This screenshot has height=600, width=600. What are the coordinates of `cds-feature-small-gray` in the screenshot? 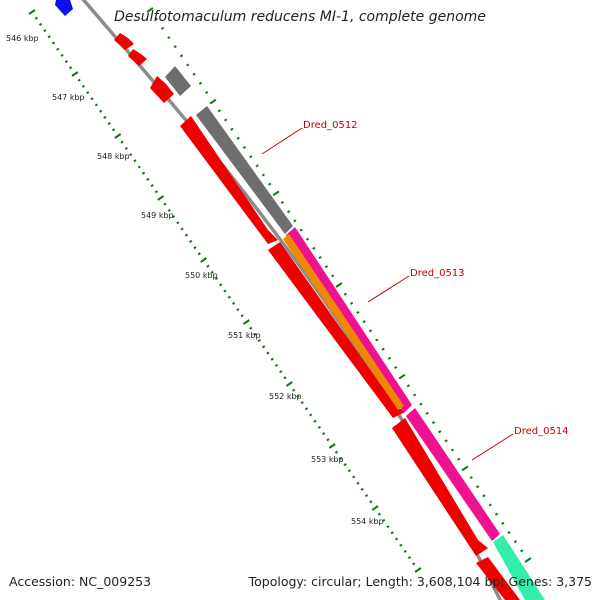 It's located at (178, 81).